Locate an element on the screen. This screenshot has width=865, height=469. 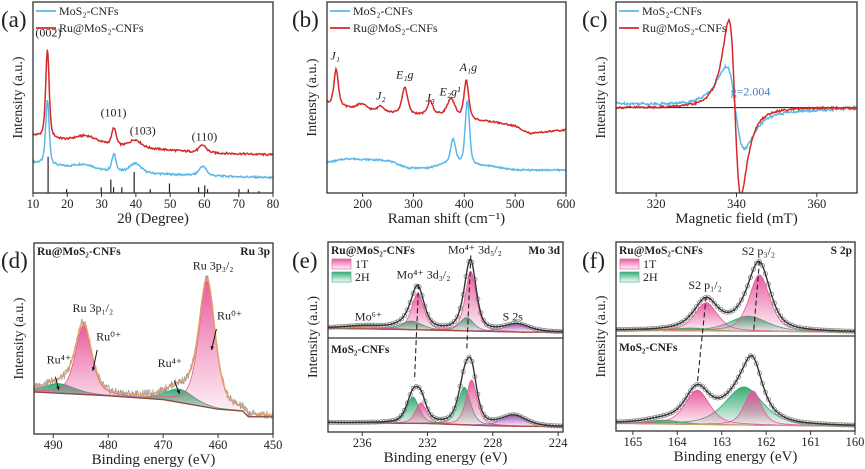
region-label: S 2p is located at coordinates (841, 251).